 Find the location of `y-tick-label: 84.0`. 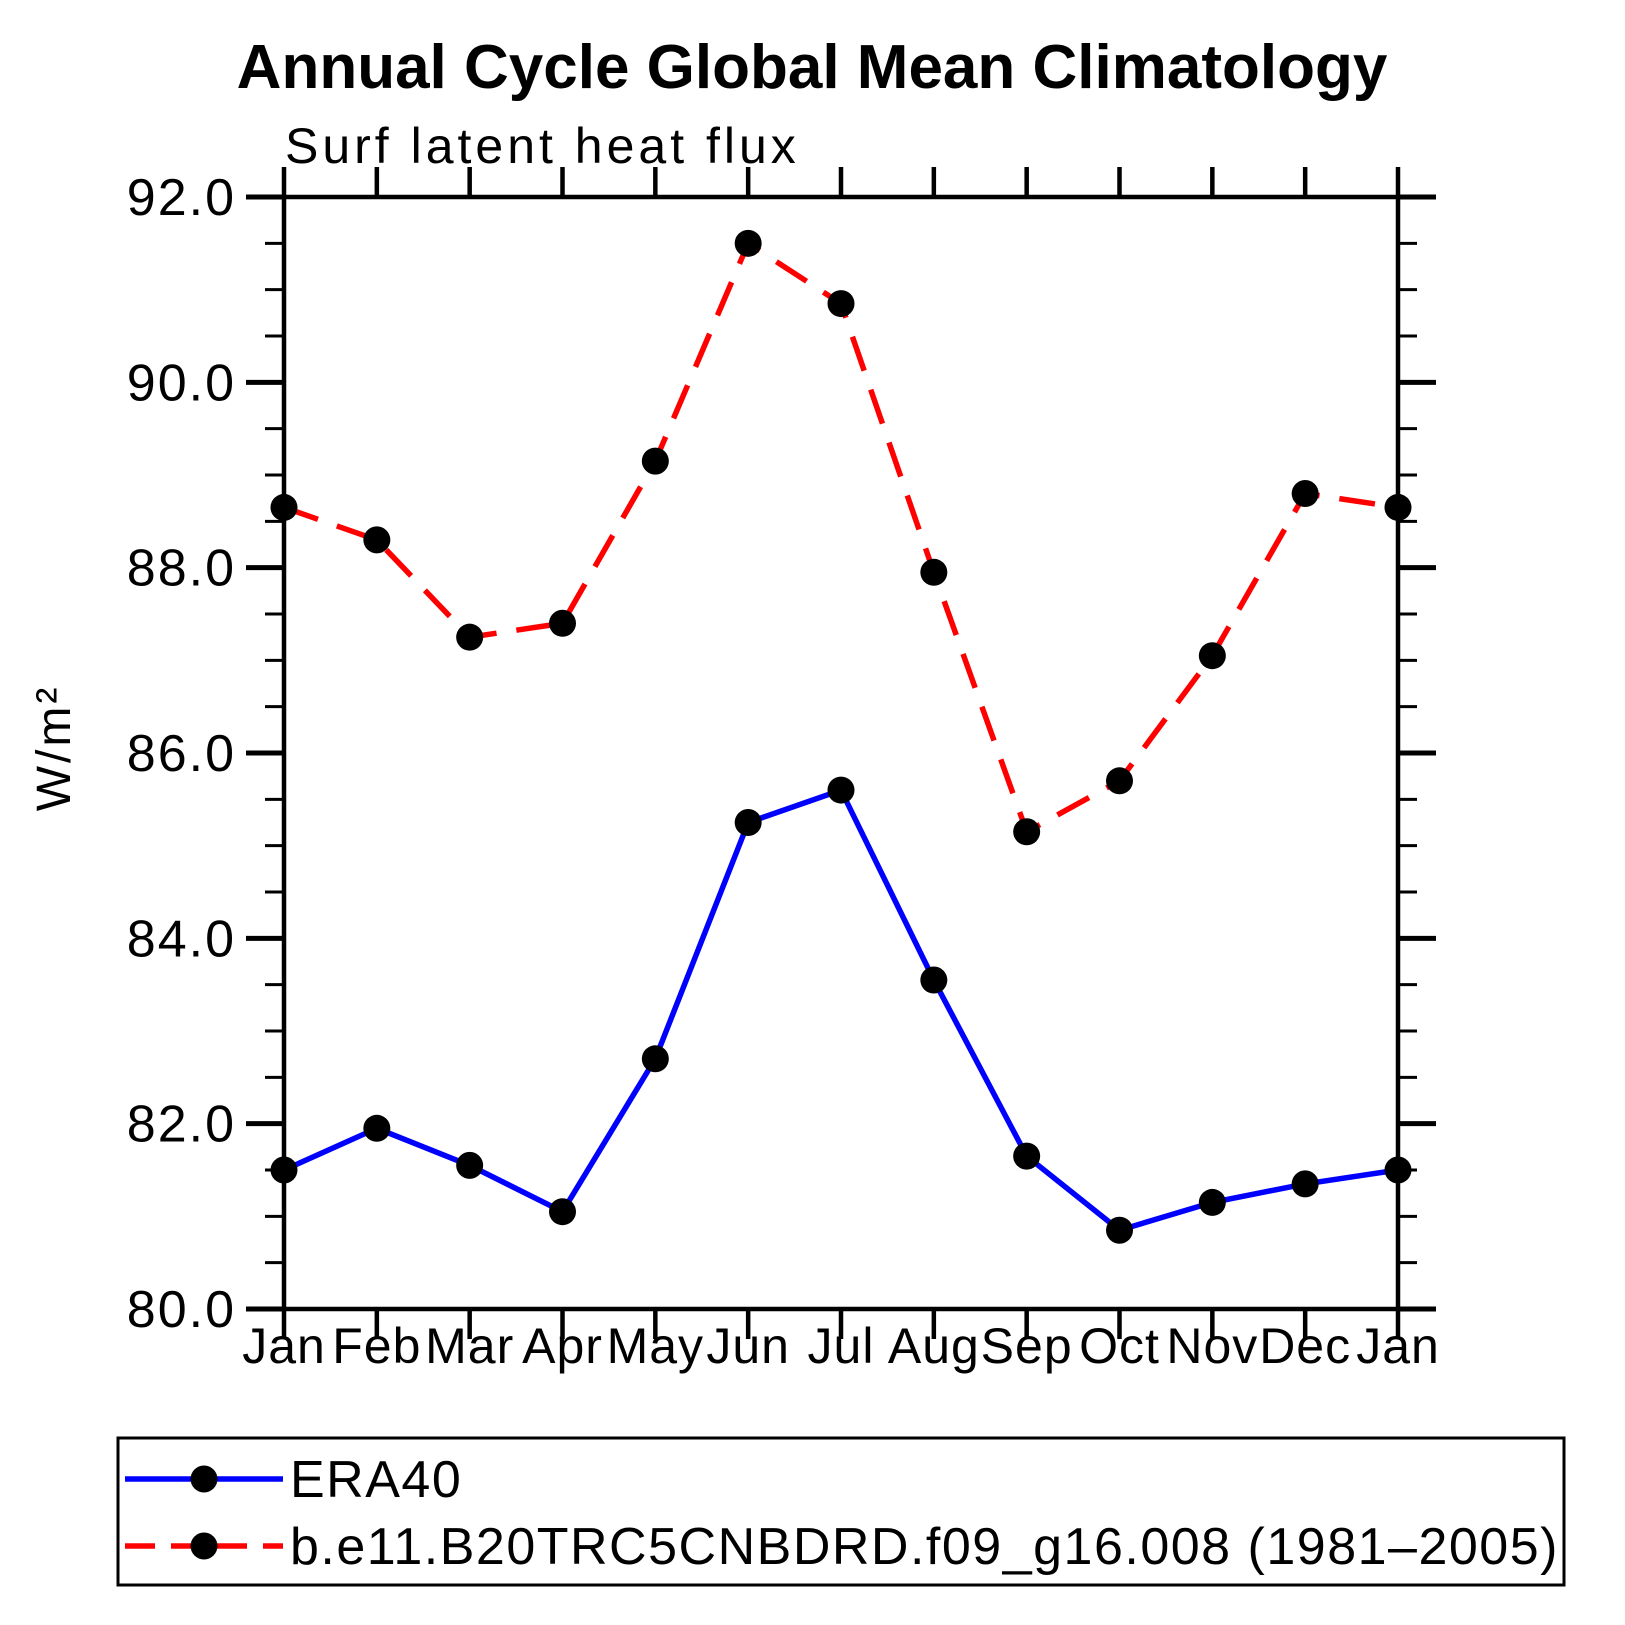

y-tick-label: 84.0 is located at coordinates (181, 939).